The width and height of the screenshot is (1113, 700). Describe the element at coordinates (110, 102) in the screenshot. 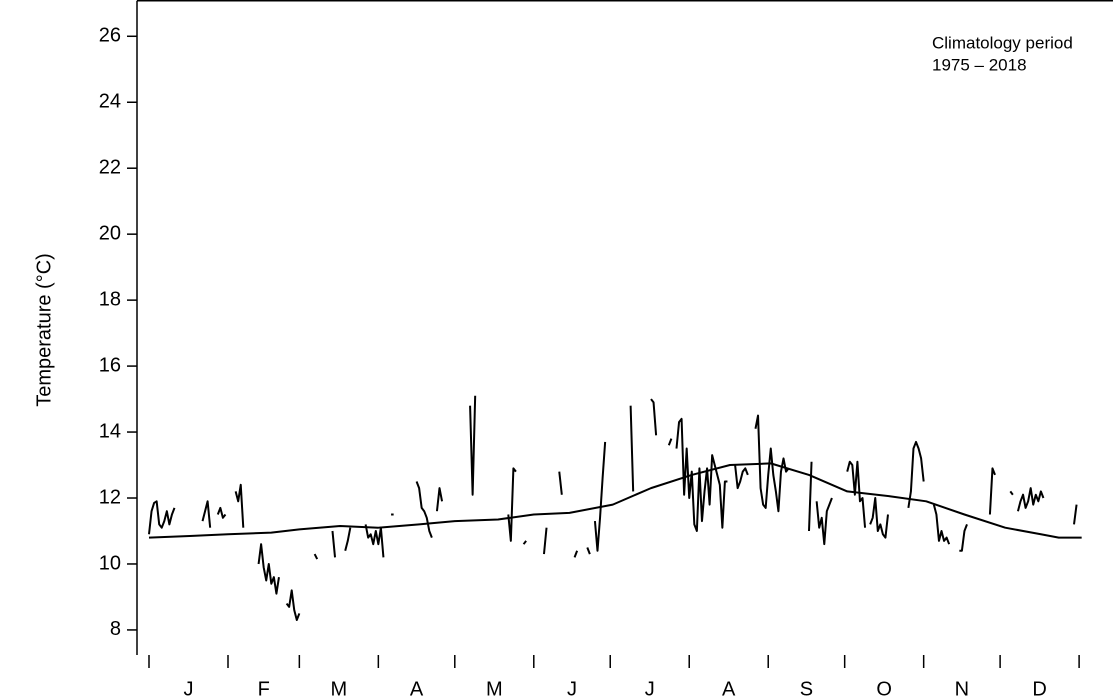

I see `y-tick-label: 24` at that location.